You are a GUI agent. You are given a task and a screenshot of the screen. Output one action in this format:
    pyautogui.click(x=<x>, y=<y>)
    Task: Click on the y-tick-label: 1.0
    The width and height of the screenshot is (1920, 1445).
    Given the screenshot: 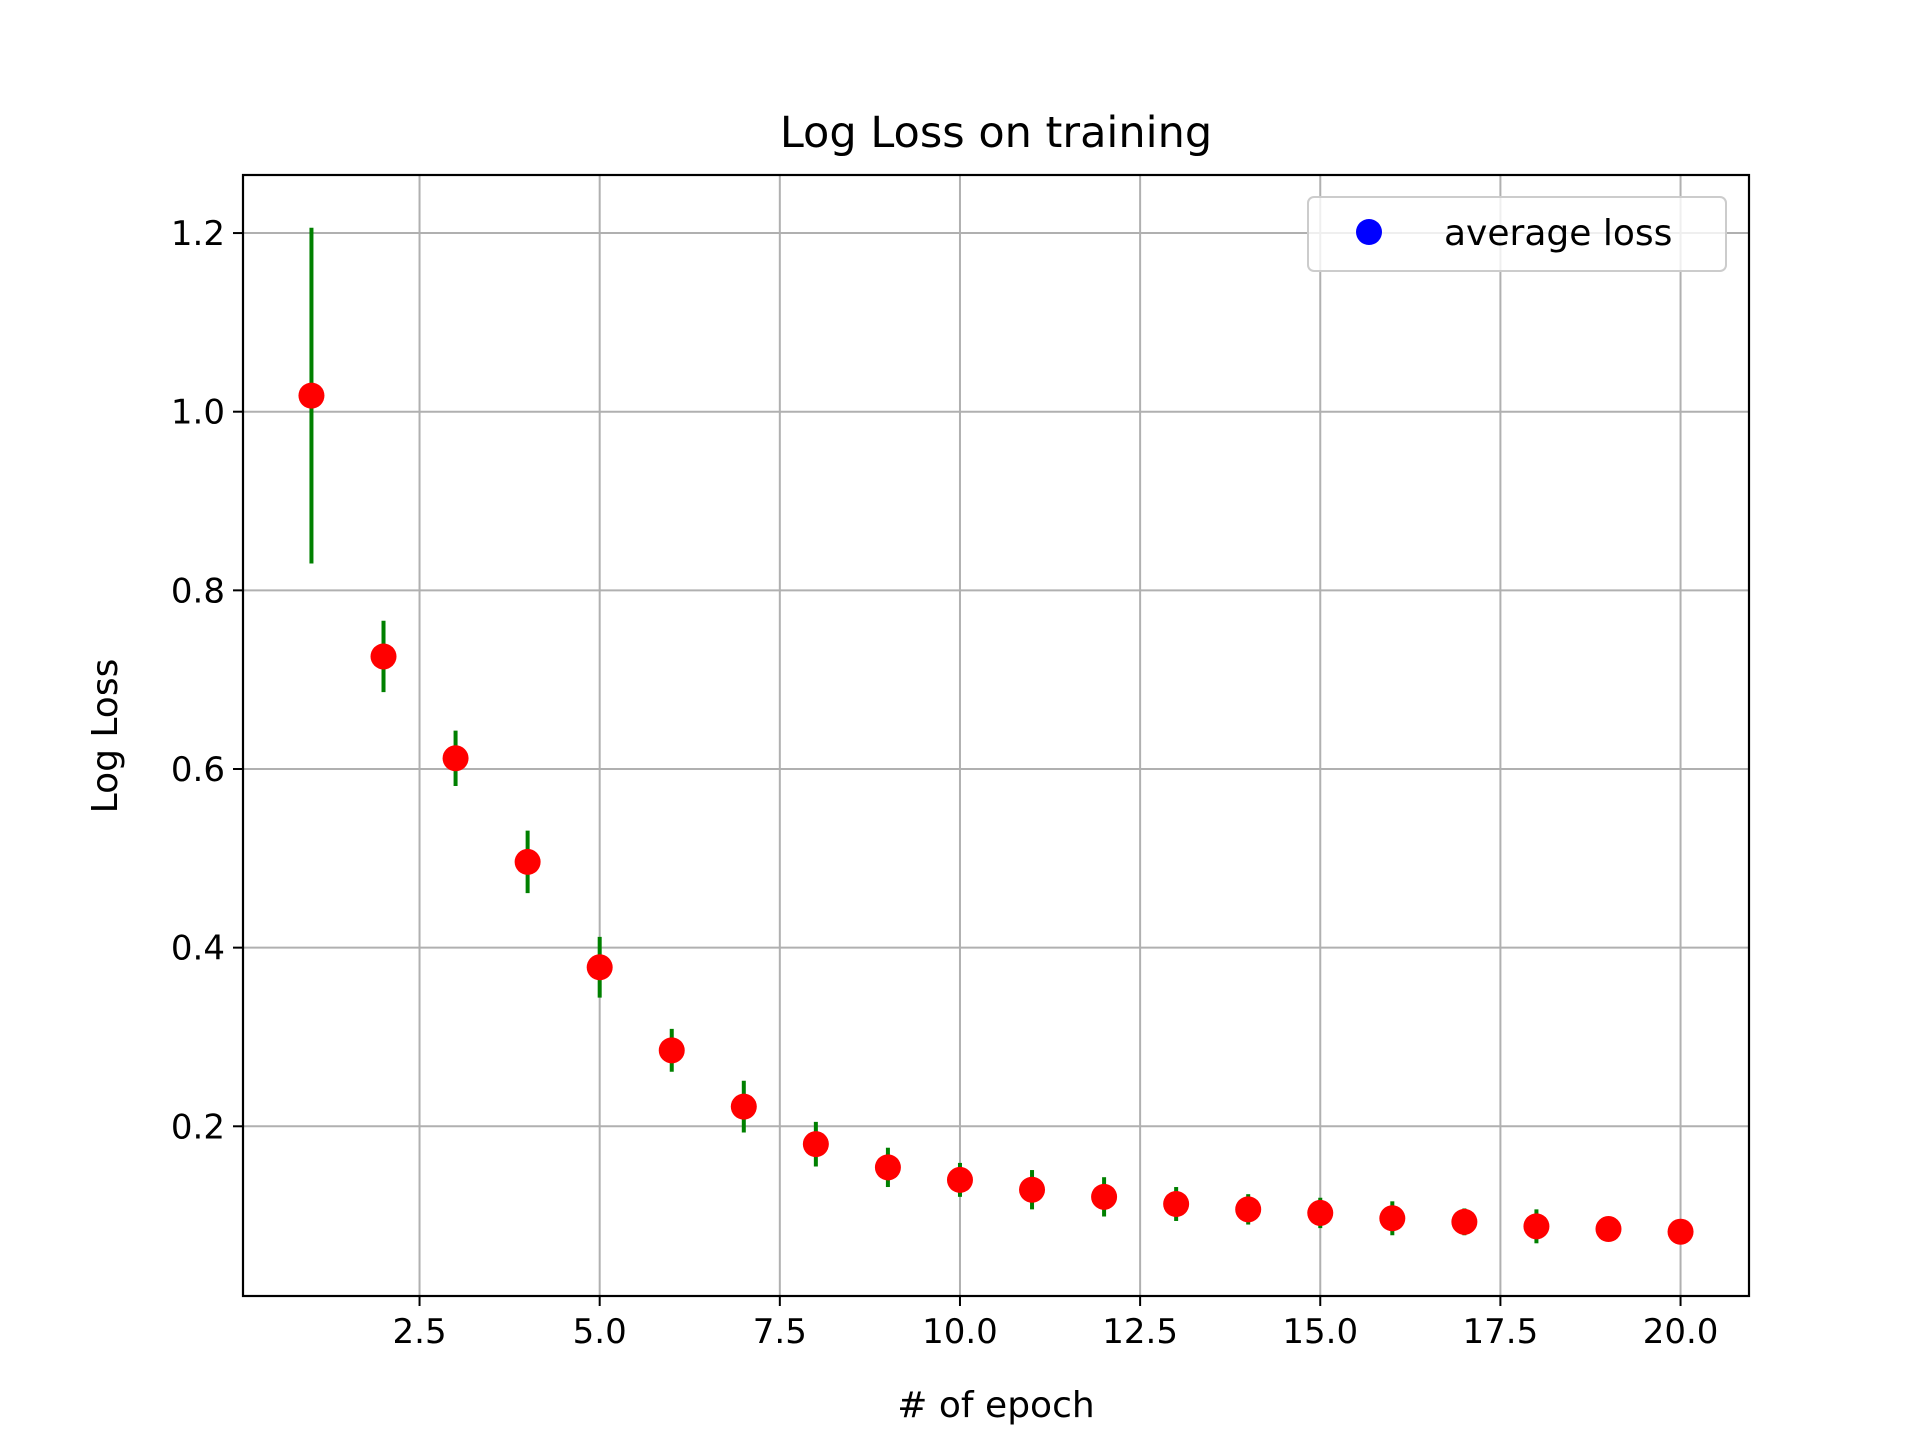 What is the action you would take?
    pyautogui.click(x=198, y=413)
    